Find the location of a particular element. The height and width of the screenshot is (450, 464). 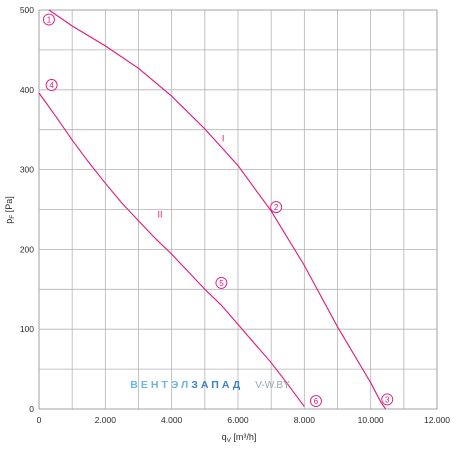

x-tick-label: 10.000 is located at coordinates (371, 420).